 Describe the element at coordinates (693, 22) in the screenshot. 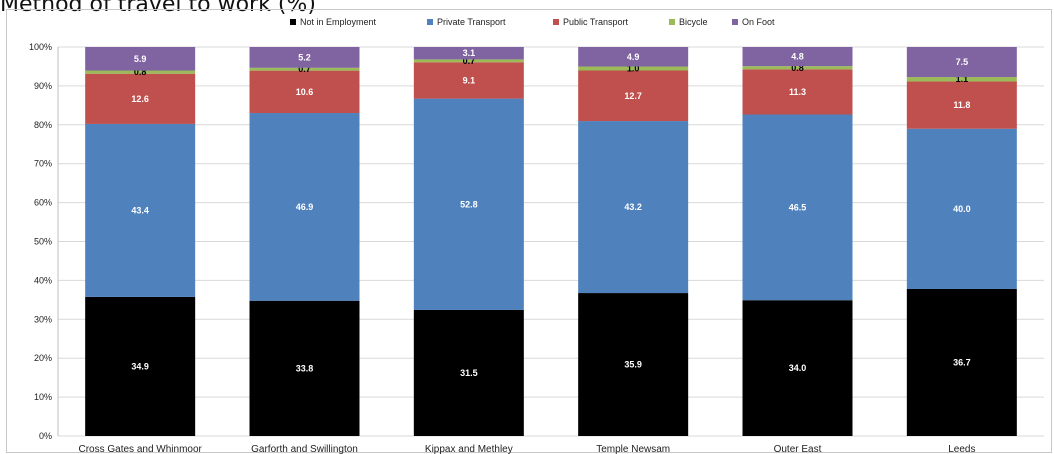

I see `legend-entry: Bicycle` at that location.